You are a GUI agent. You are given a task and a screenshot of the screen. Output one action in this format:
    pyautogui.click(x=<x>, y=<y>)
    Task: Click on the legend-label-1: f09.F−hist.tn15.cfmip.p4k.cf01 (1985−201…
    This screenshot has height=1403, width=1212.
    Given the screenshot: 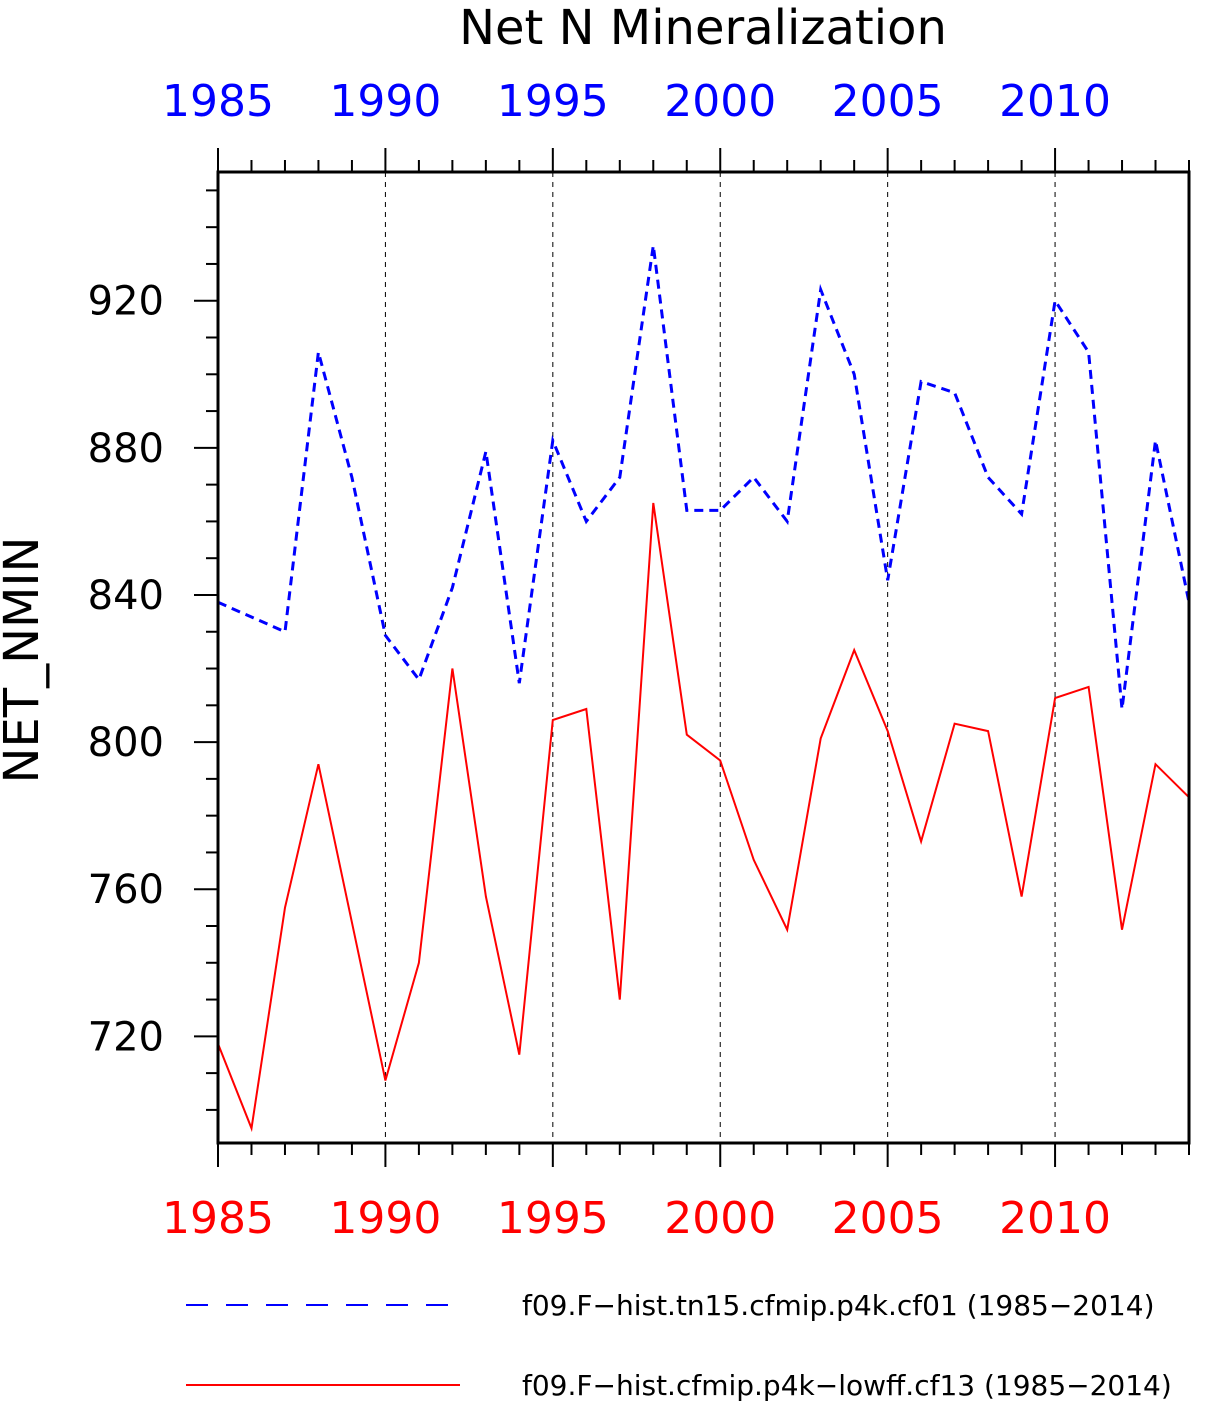 What is the action you would take?
    pyautogui.click(x=838, y=1305)
    